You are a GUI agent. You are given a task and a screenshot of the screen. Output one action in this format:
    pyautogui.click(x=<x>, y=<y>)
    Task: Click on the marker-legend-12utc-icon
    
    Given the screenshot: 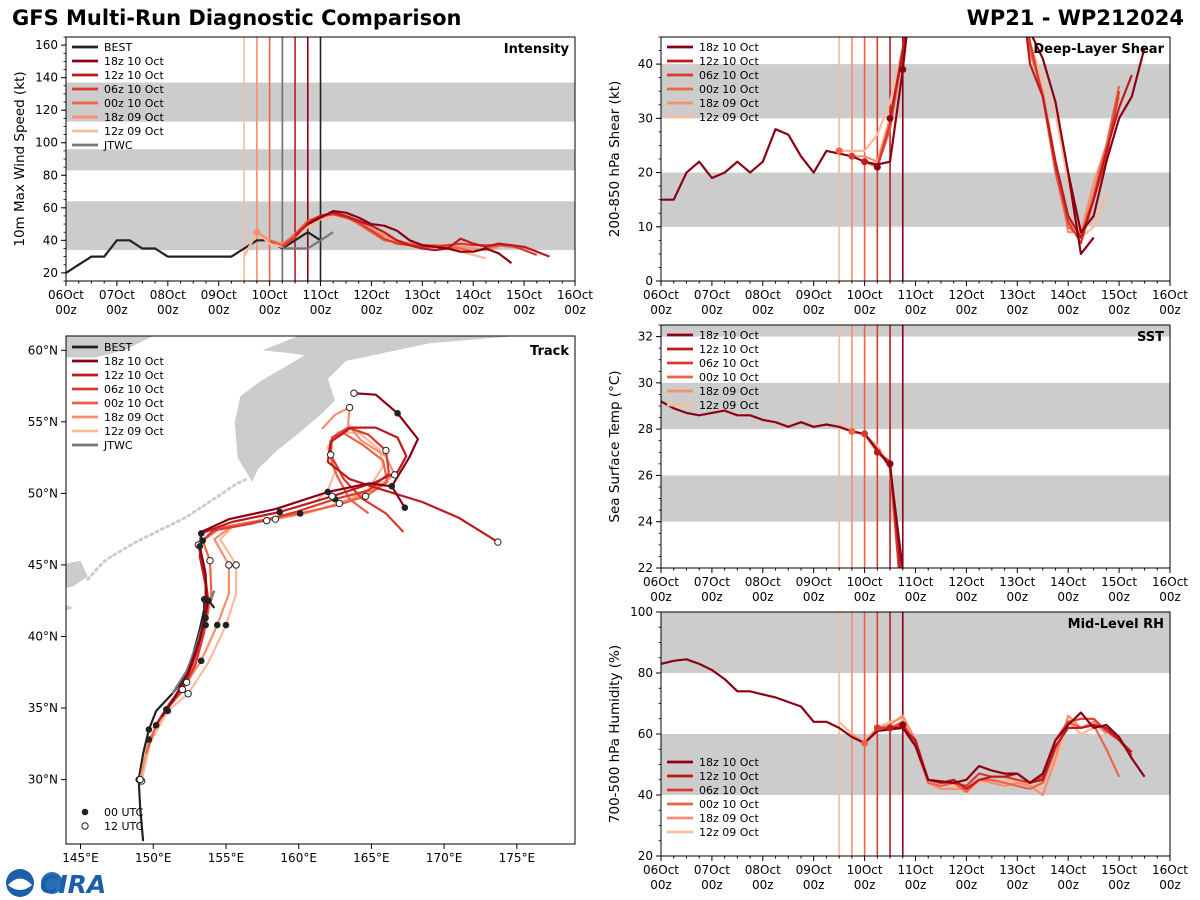 What is the action you would take?
    pyautogui.click(x=85, y=826)
    